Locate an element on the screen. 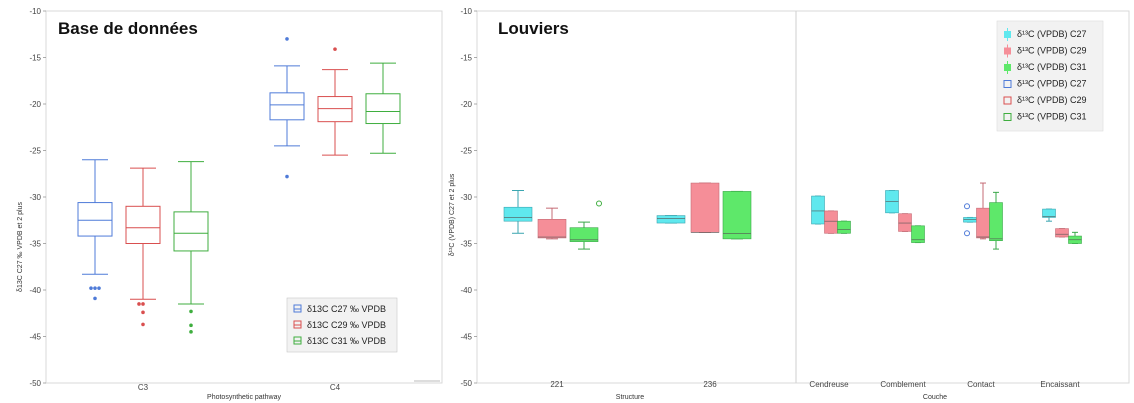  x-axis-label: Photosynthetic pathway is located at coordinates (244, 397).